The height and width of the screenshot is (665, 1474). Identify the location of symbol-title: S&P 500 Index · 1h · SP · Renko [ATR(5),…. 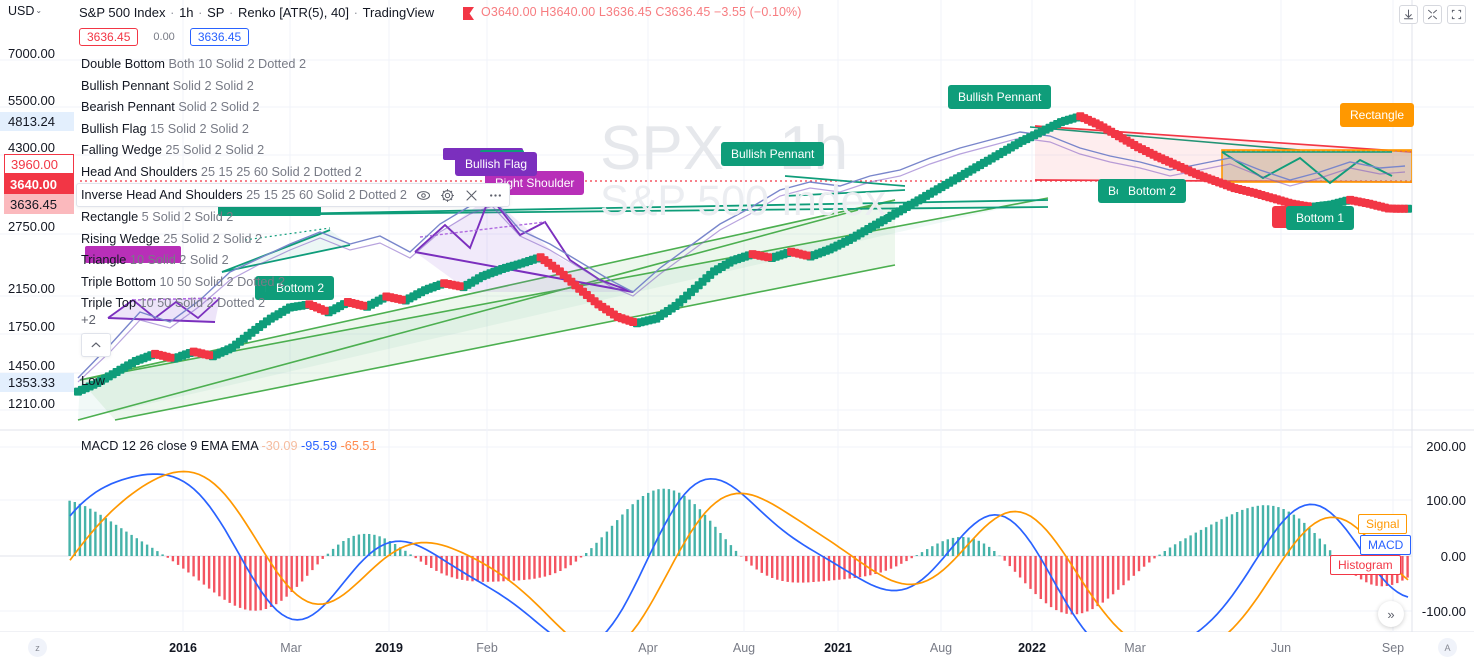
(257, 12).